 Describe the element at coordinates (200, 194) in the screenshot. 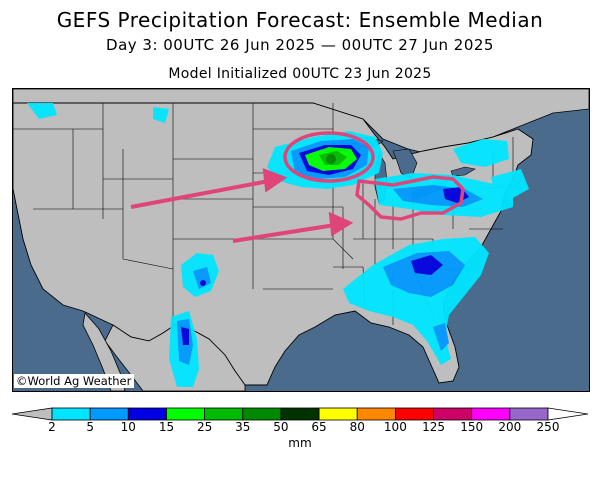

I see `arrow-to-upper-midwest` at that location.